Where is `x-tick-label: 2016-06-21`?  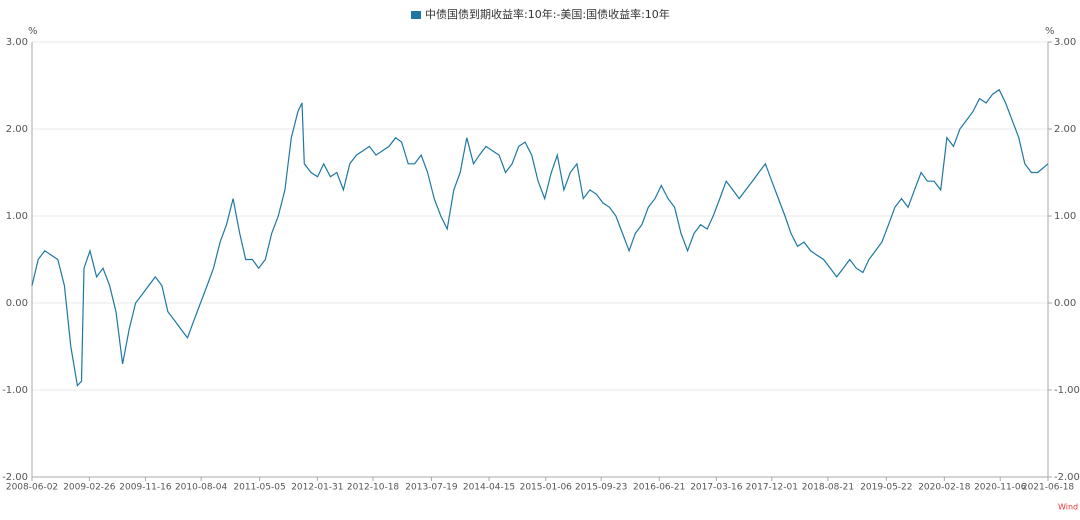 x-tick-label: 2016-06-21 is located at coordinates (659, 488).